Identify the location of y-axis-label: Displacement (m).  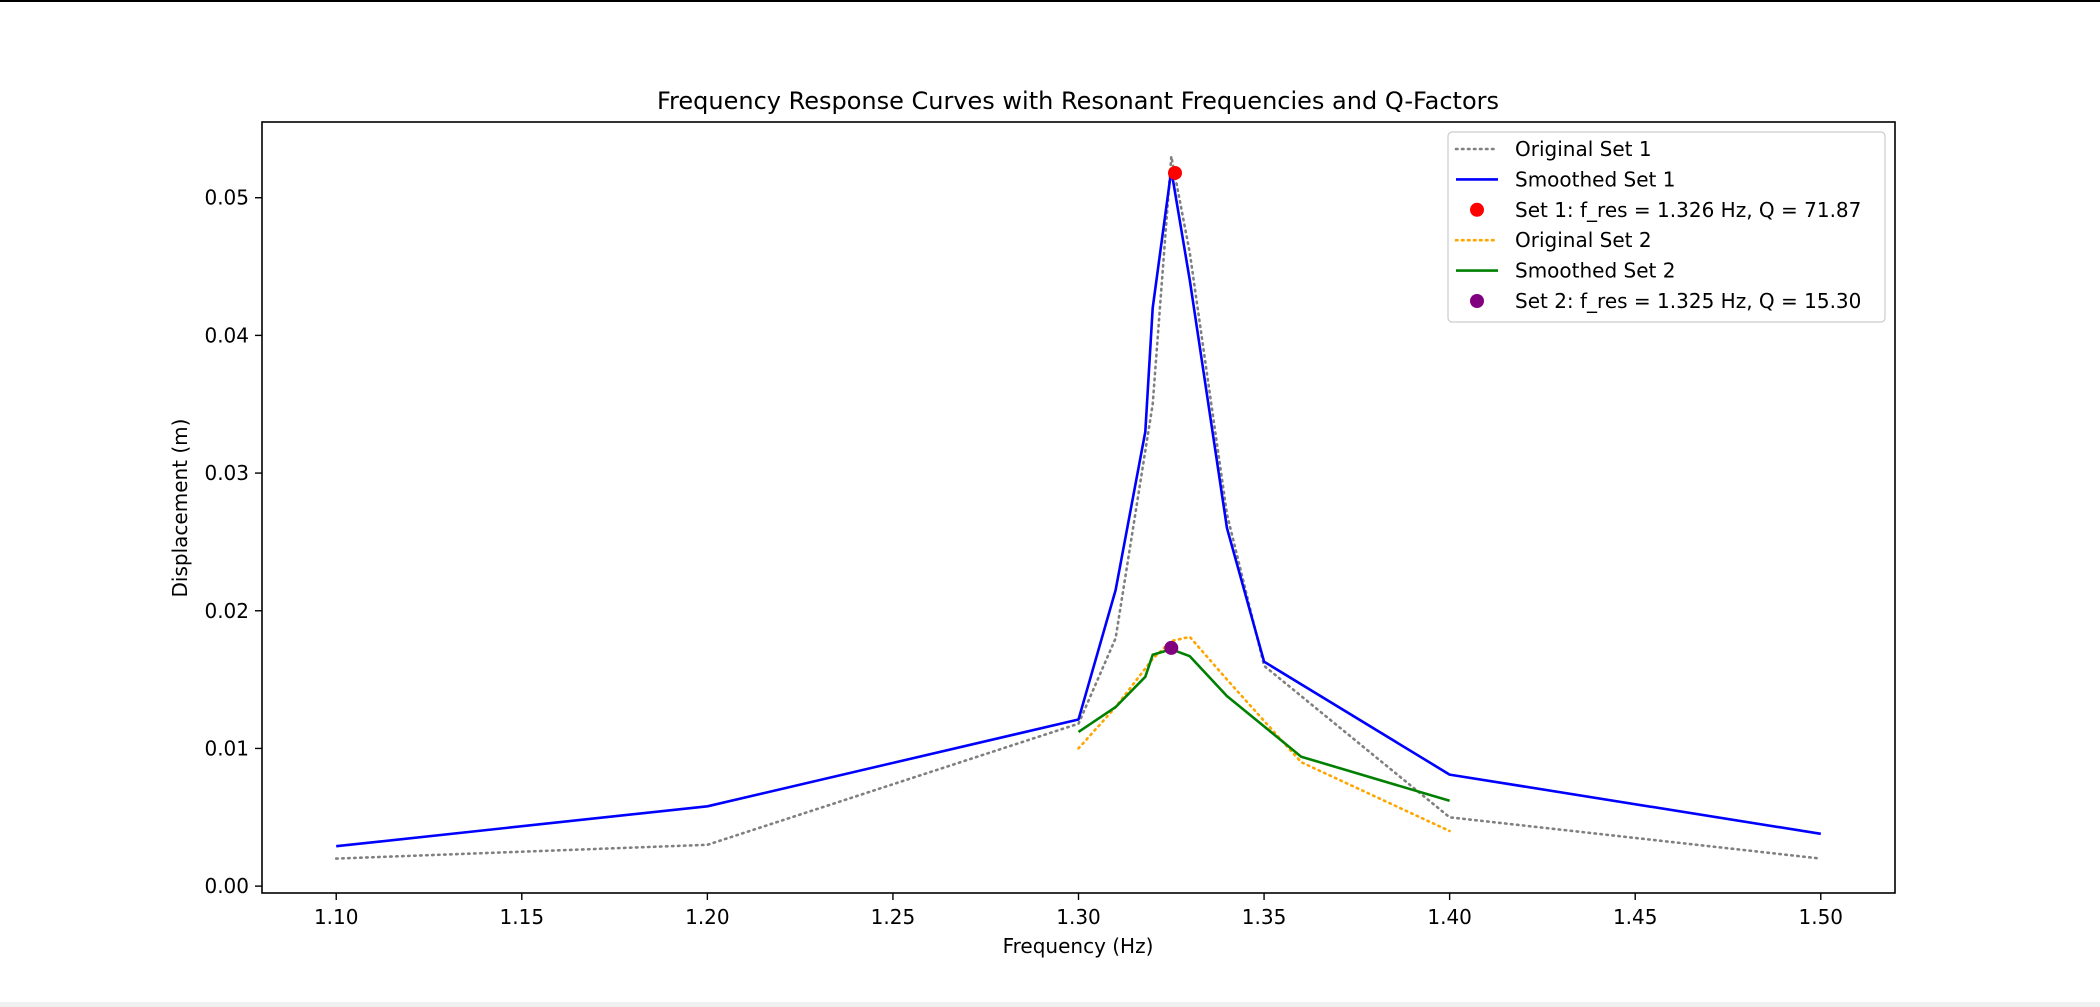
(180, 508).